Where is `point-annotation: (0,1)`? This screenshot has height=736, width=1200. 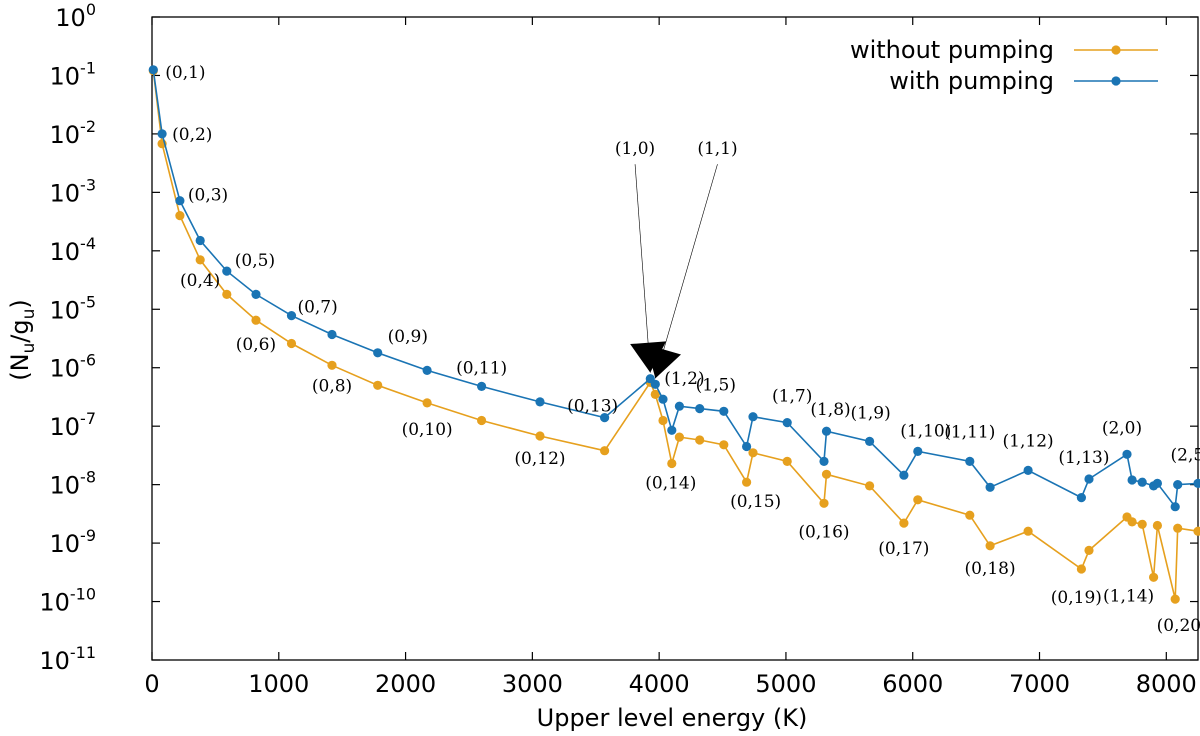
point-annotation: (0,1) is located at coordinates (185, 73).